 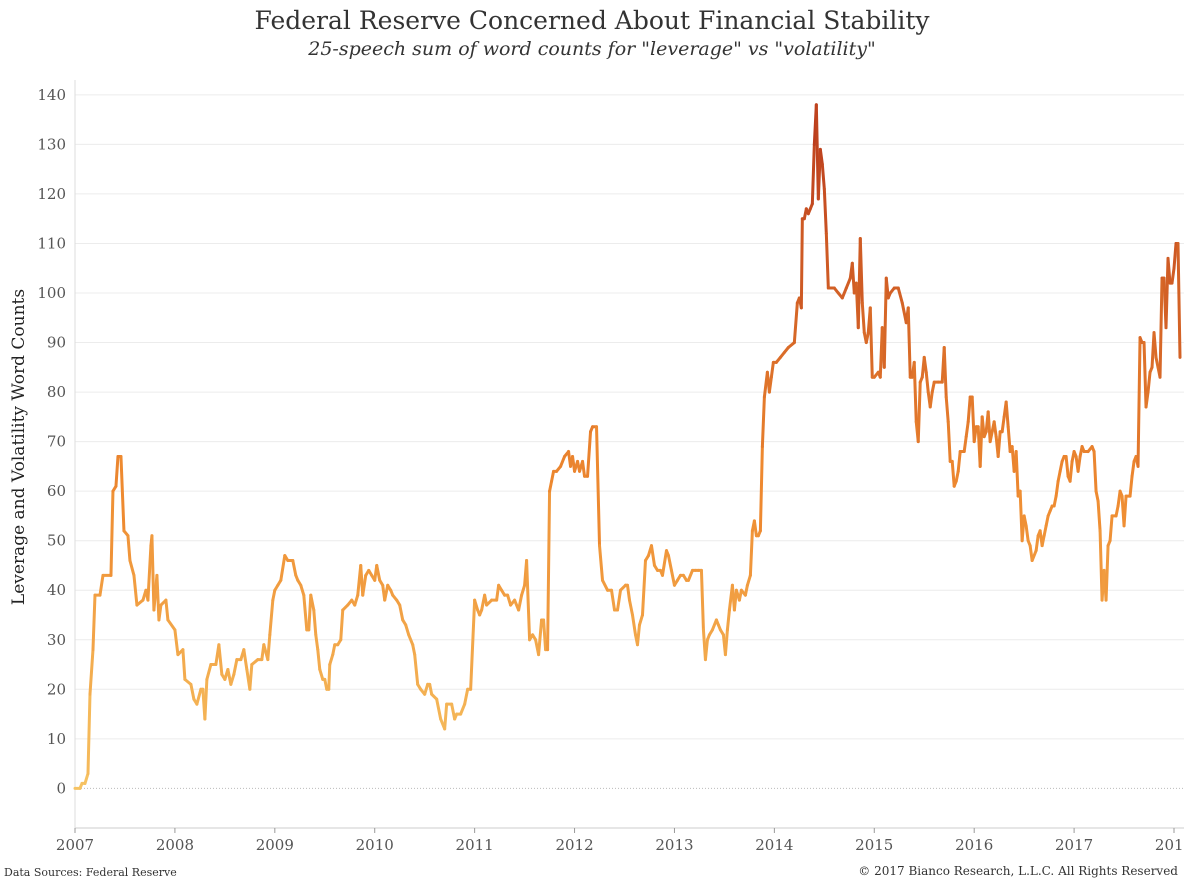 What do you see at coordinates (51, 144) in the screenshot?
I see `y-tick-label: 130` at bounding box center [51, 144].